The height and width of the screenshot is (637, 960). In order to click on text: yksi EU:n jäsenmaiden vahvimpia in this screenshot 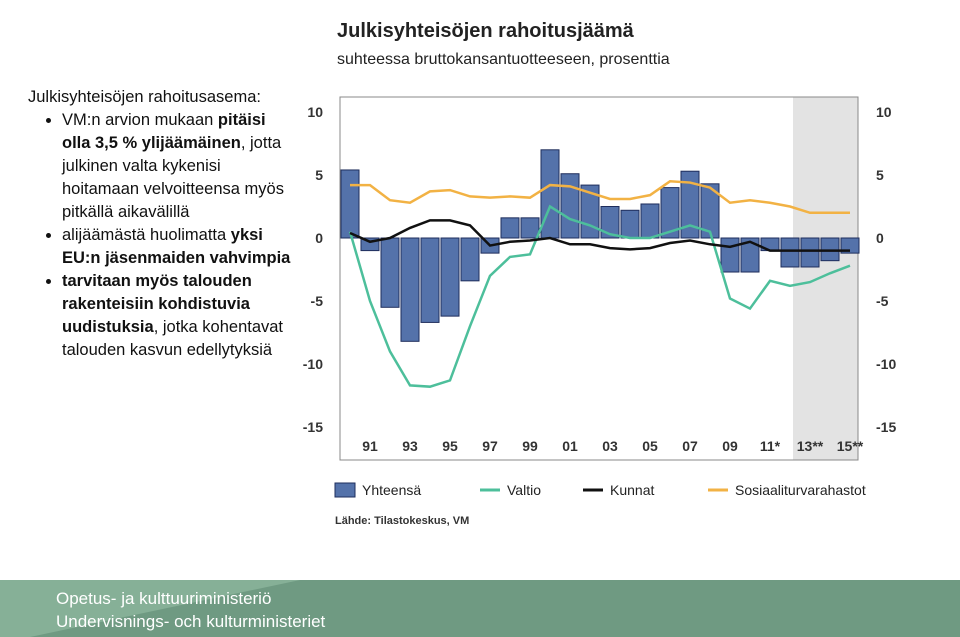, I will do `click(176, 246)`.